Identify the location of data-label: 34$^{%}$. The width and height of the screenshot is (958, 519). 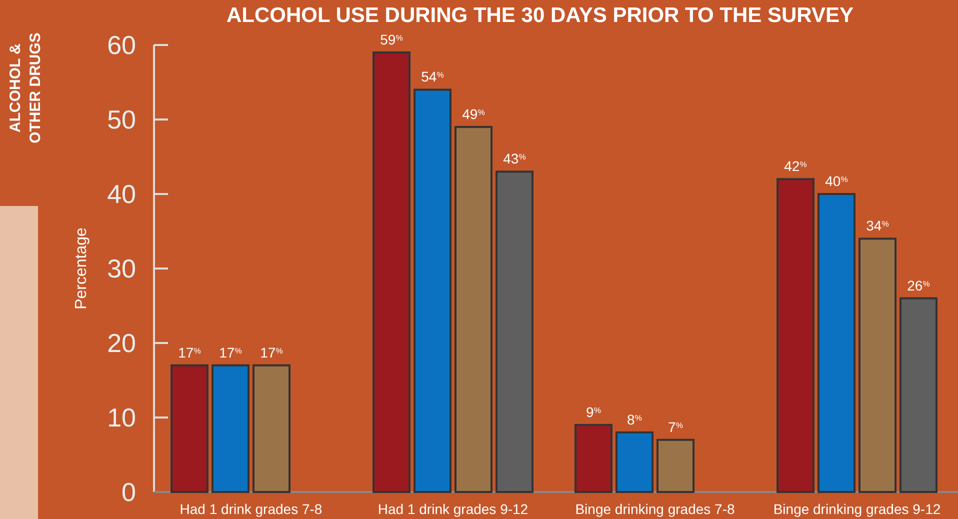
(877, 226).